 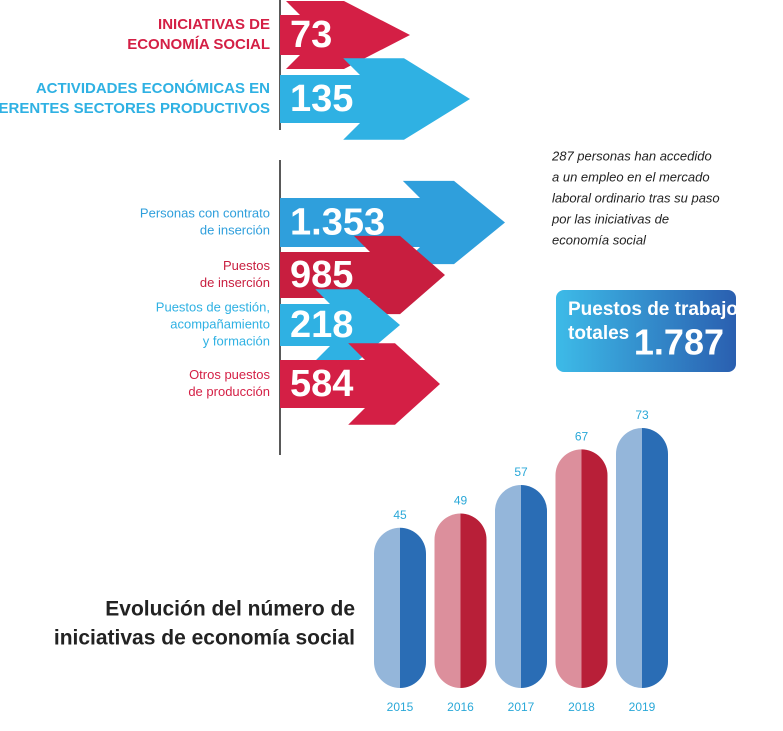 What do you see at coordinates (205, 212) in the screenshot?
I see `arrow-label: Personas con contrato` at bounding box center [205, 212].